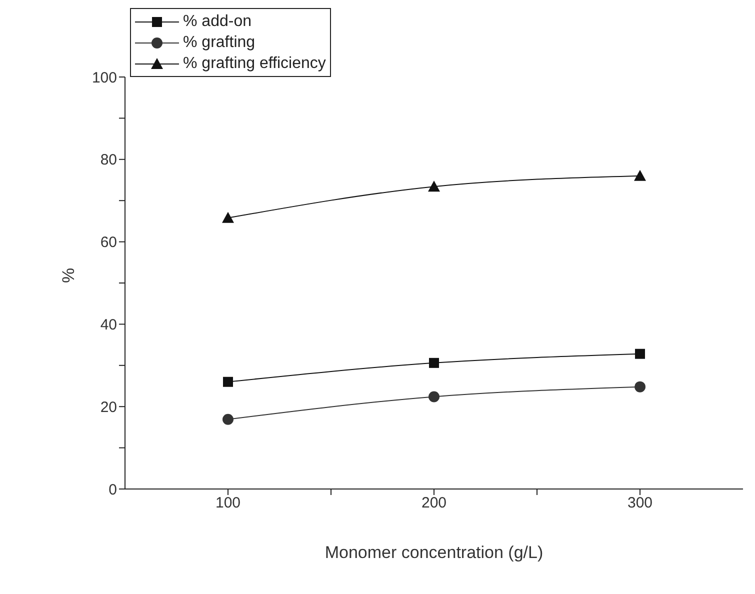 The width and height of the screenshot is (755, 594). I want to click on x-tick-label: 100, so click(228, 503).